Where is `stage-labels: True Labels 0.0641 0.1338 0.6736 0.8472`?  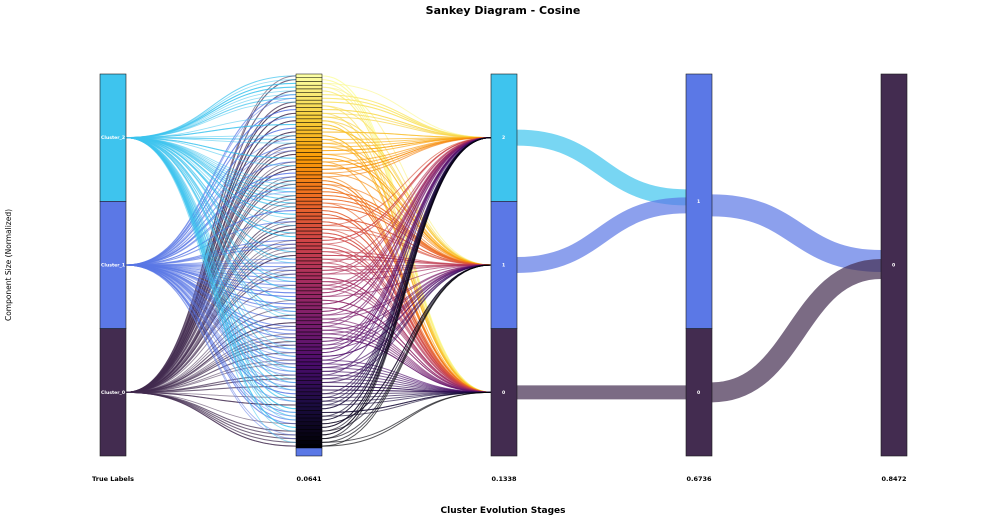
stage-labels: True Labels 0.0641 0.1338 0.6736 0.8472 is located at coordinates (499, 479).